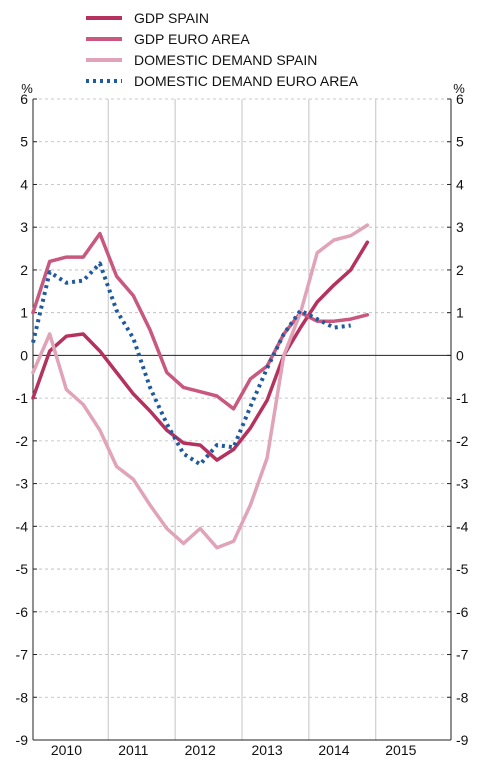  What do you see at coordinates (24, 355) in the screenshot?
I see `y-tick-label-left: 0` at bounding box center [24, 355].